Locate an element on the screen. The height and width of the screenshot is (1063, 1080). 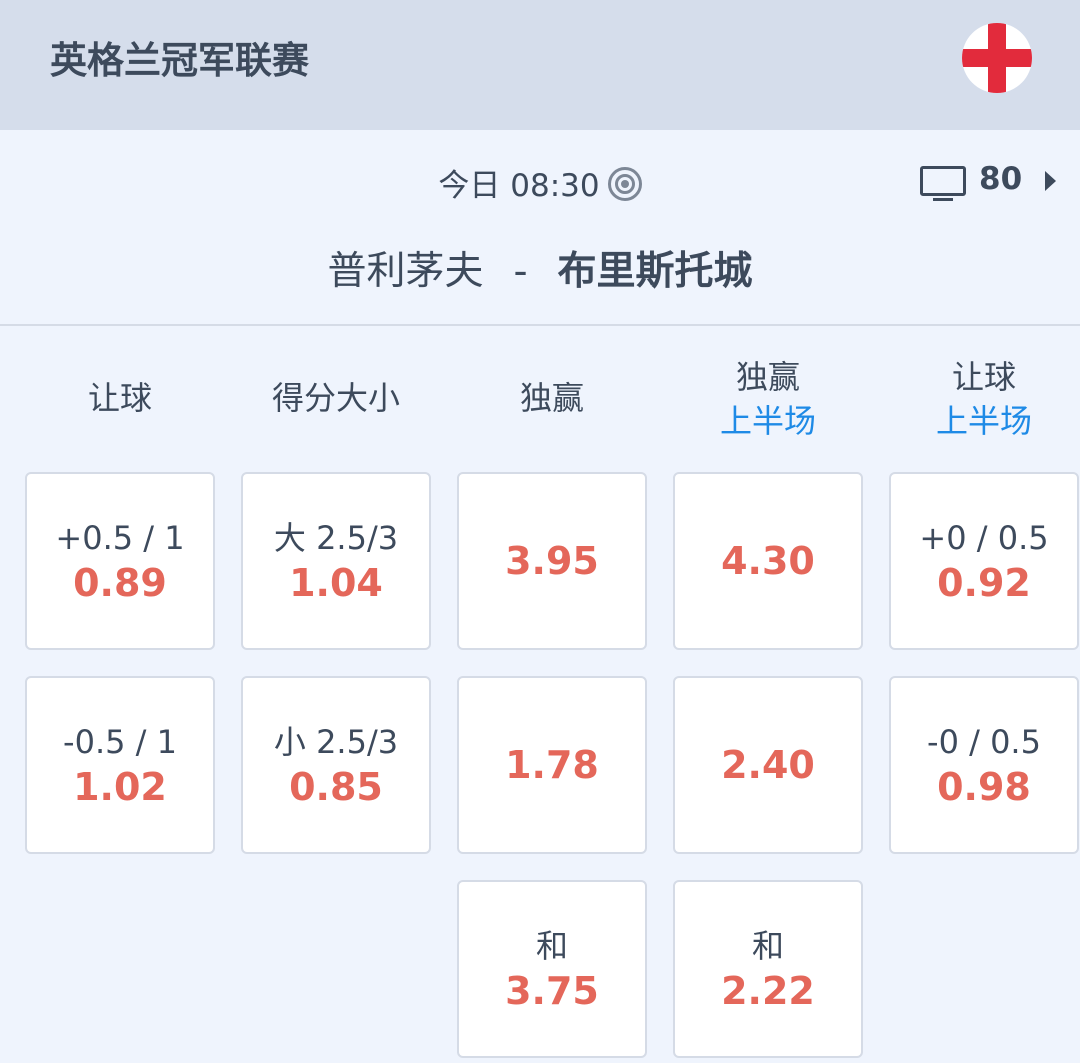
match-time: 今日 08:30 is located at coordinates (519, 186).